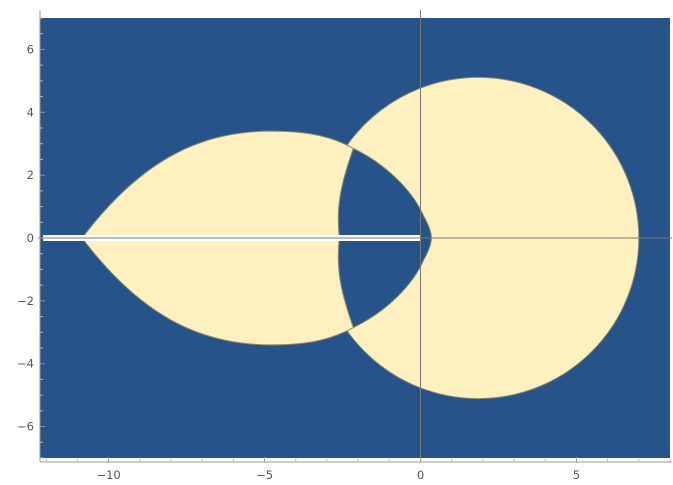 Image resolution: width=673 pixels, height=485 pixels. What do you see at coordinates (30, 112) in the screenshot?
I see `y-tick-label: 4` at bounding box center [30, 112].